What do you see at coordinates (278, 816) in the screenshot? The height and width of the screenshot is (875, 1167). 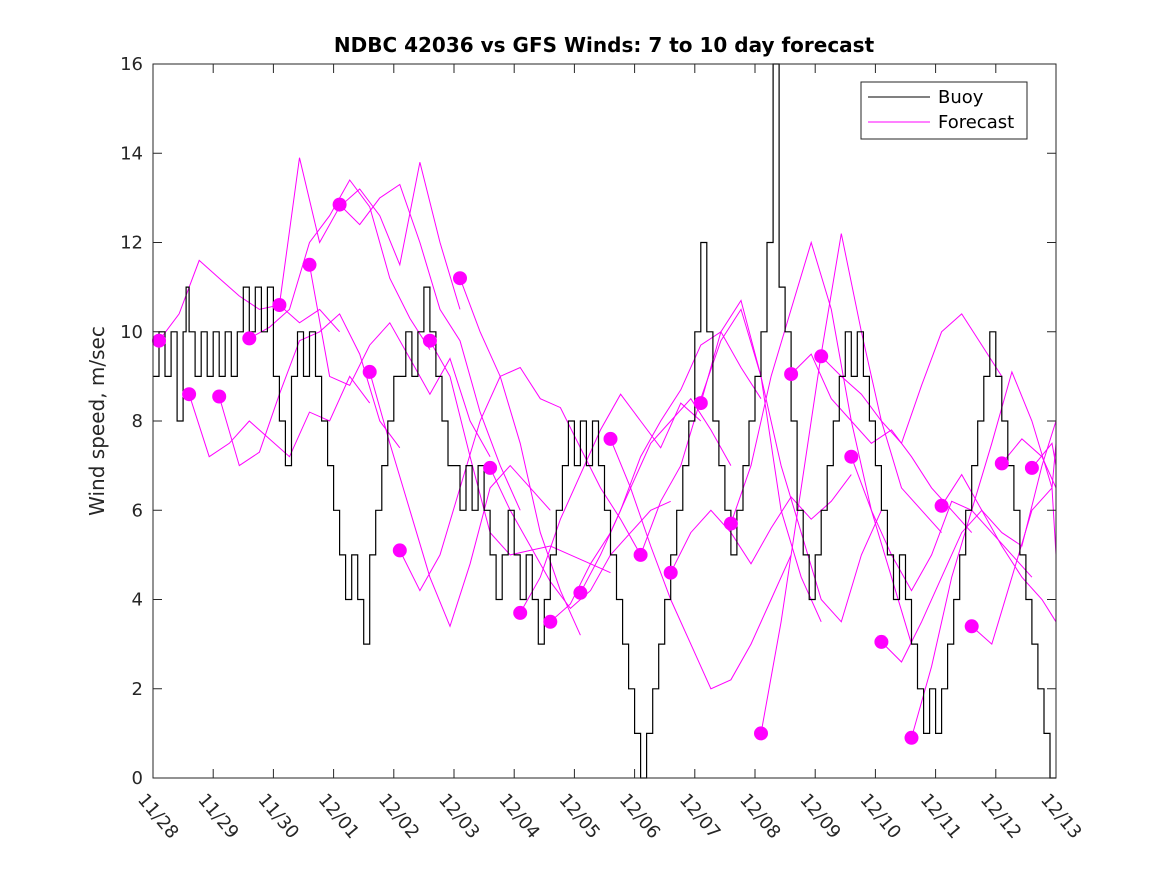 I see `x-tick-label: 11/30` at bounding box center [278, 816].